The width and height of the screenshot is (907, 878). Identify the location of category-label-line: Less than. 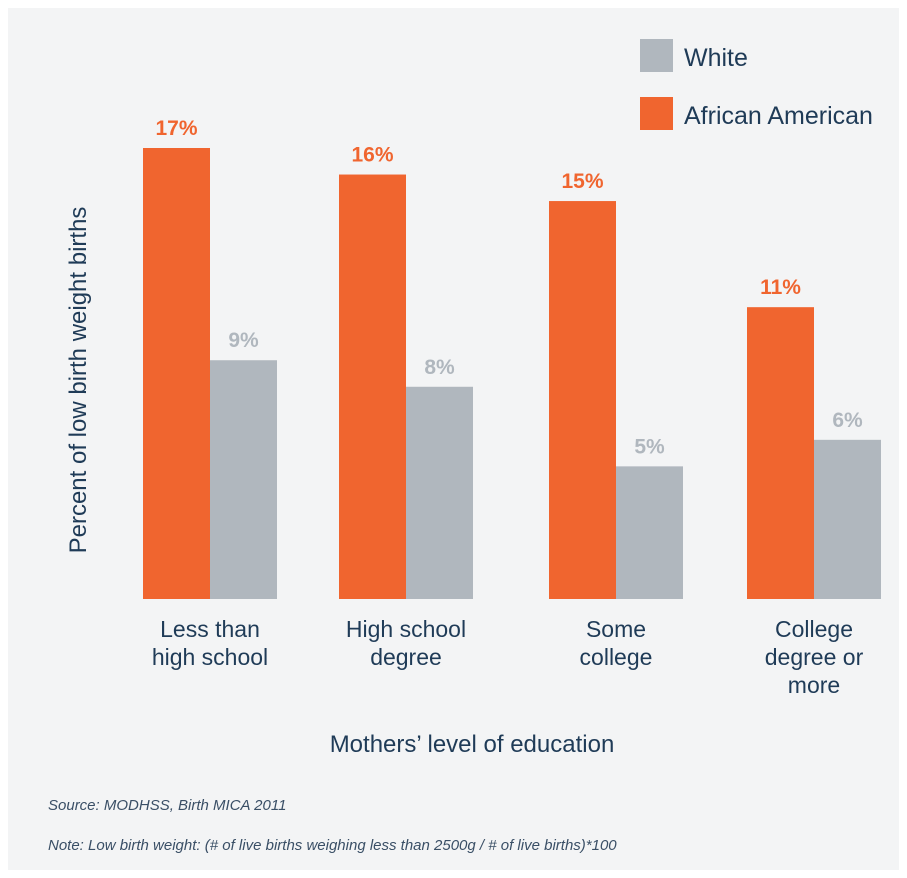
(210, 629).